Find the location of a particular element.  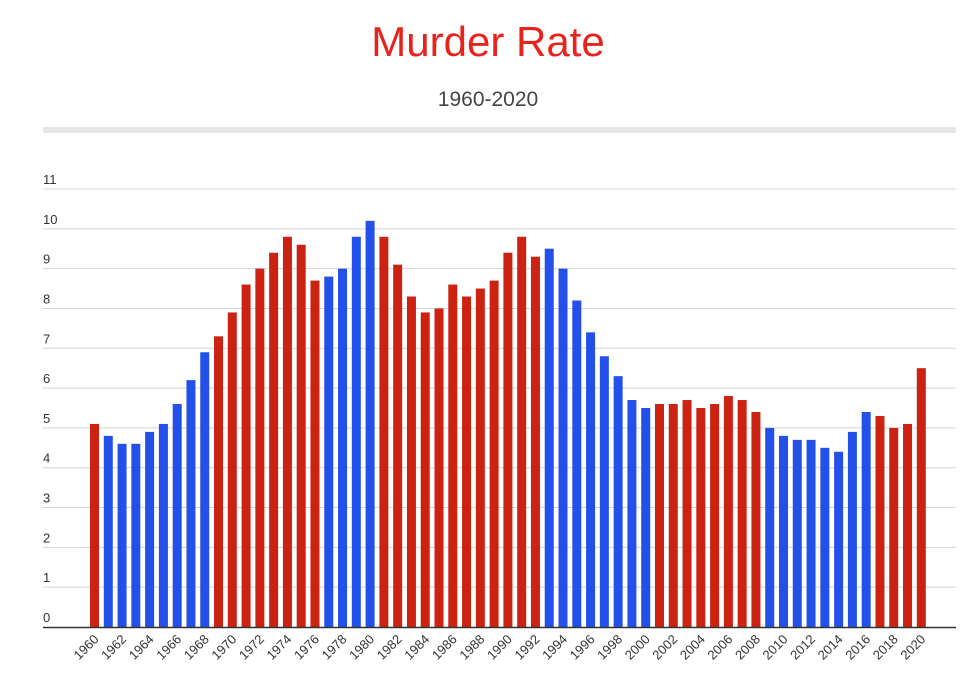

bar-2008 is located at coordinates (756, 519).